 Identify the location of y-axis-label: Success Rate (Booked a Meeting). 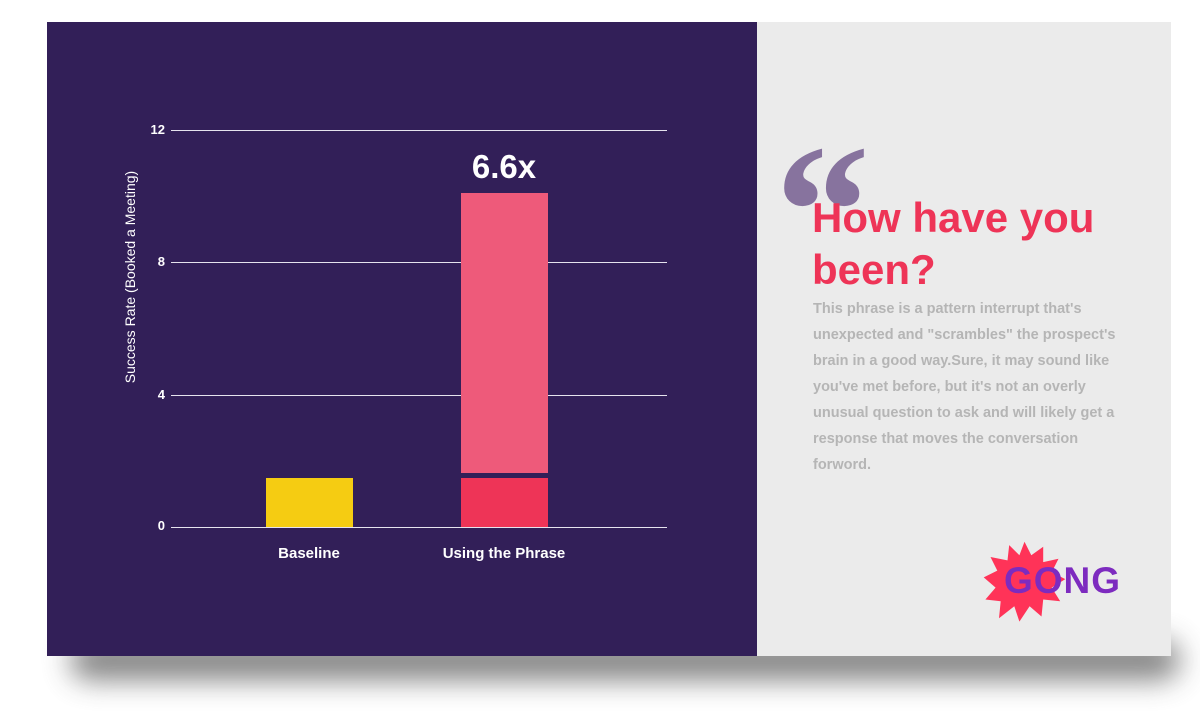
(130, 277).